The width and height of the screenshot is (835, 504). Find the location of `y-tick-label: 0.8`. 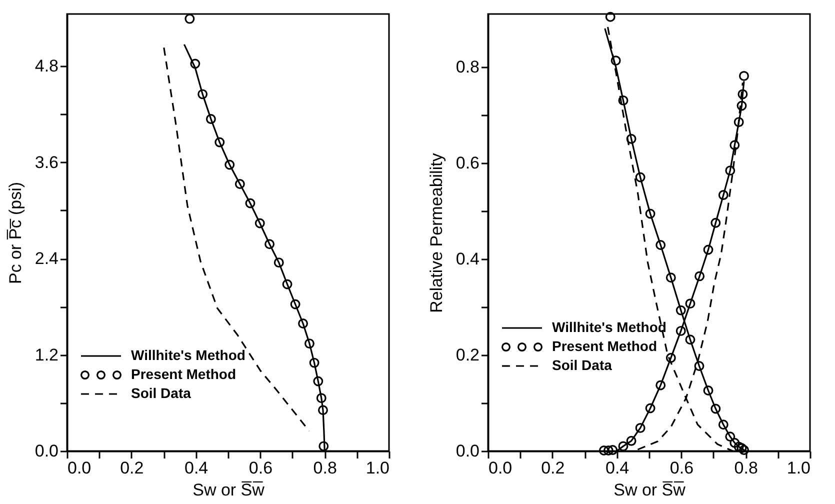

y-tick-label: 0.8 is located at coordinates (468, 66).